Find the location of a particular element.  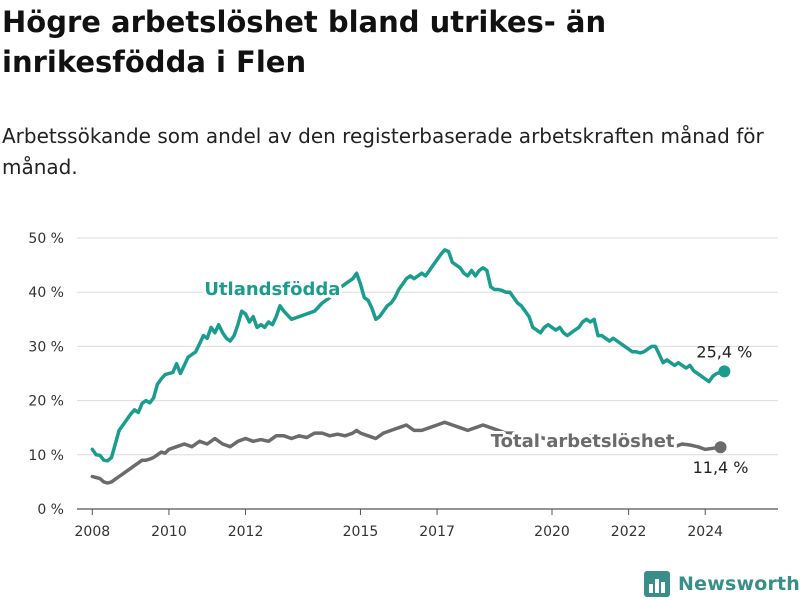

x-tick-label: 2015 is located at coordinates (361, 532).